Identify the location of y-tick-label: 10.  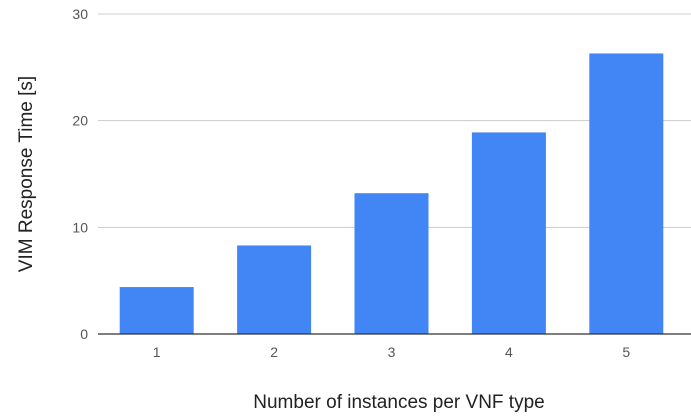
(80, 227).